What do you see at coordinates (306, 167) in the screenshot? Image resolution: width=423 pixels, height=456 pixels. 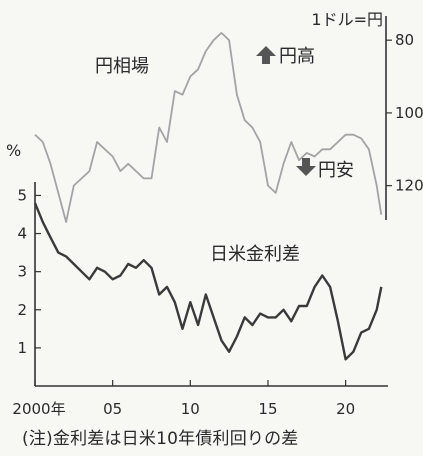 I see `down-arrow-icon` at bounding box center [306, 167].